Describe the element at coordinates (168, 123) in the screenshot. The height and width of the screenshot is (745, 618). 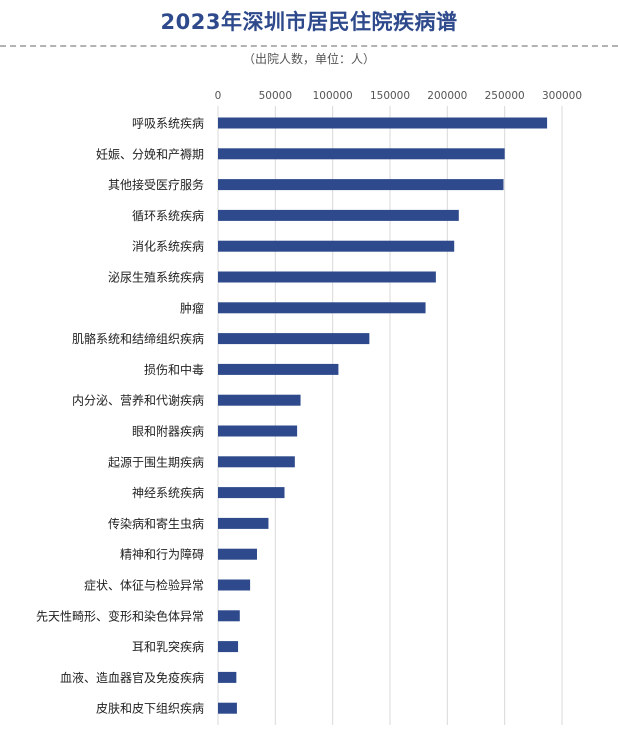
I see `category-label: 呼吸系统疾病` at that location.